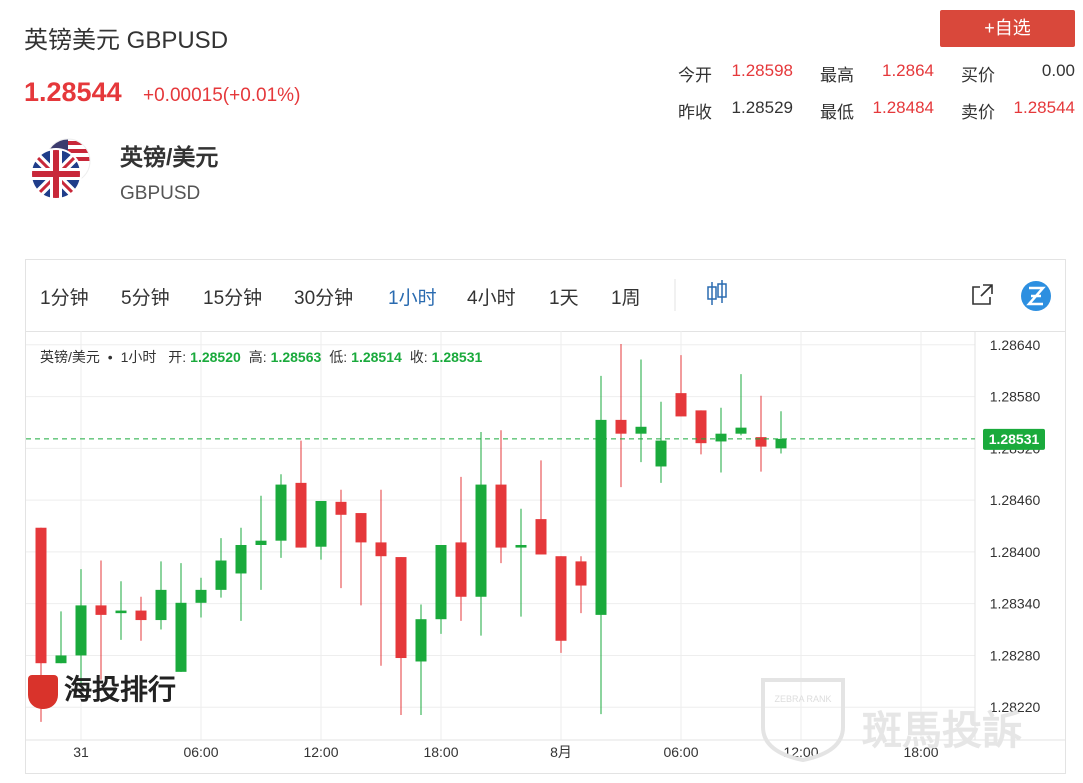 Image resolution: width=1083 pixels, height=783 pixels. Describe the element at coordinates (491, 298) in the screenshot. I see `interval-tab: 4小时` at that location.